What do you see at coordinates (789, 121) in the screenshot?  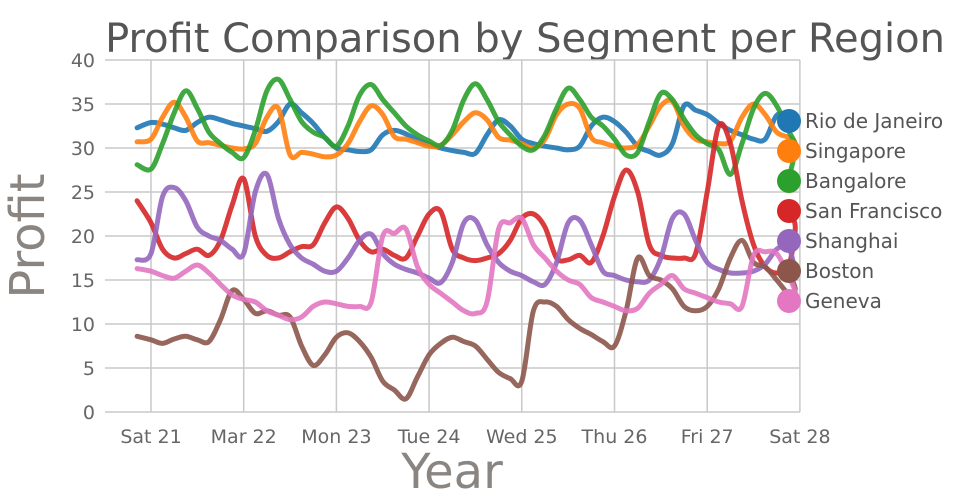 I see `legend-marker-rio-de-janeiro` at bounding box center [789, 121].